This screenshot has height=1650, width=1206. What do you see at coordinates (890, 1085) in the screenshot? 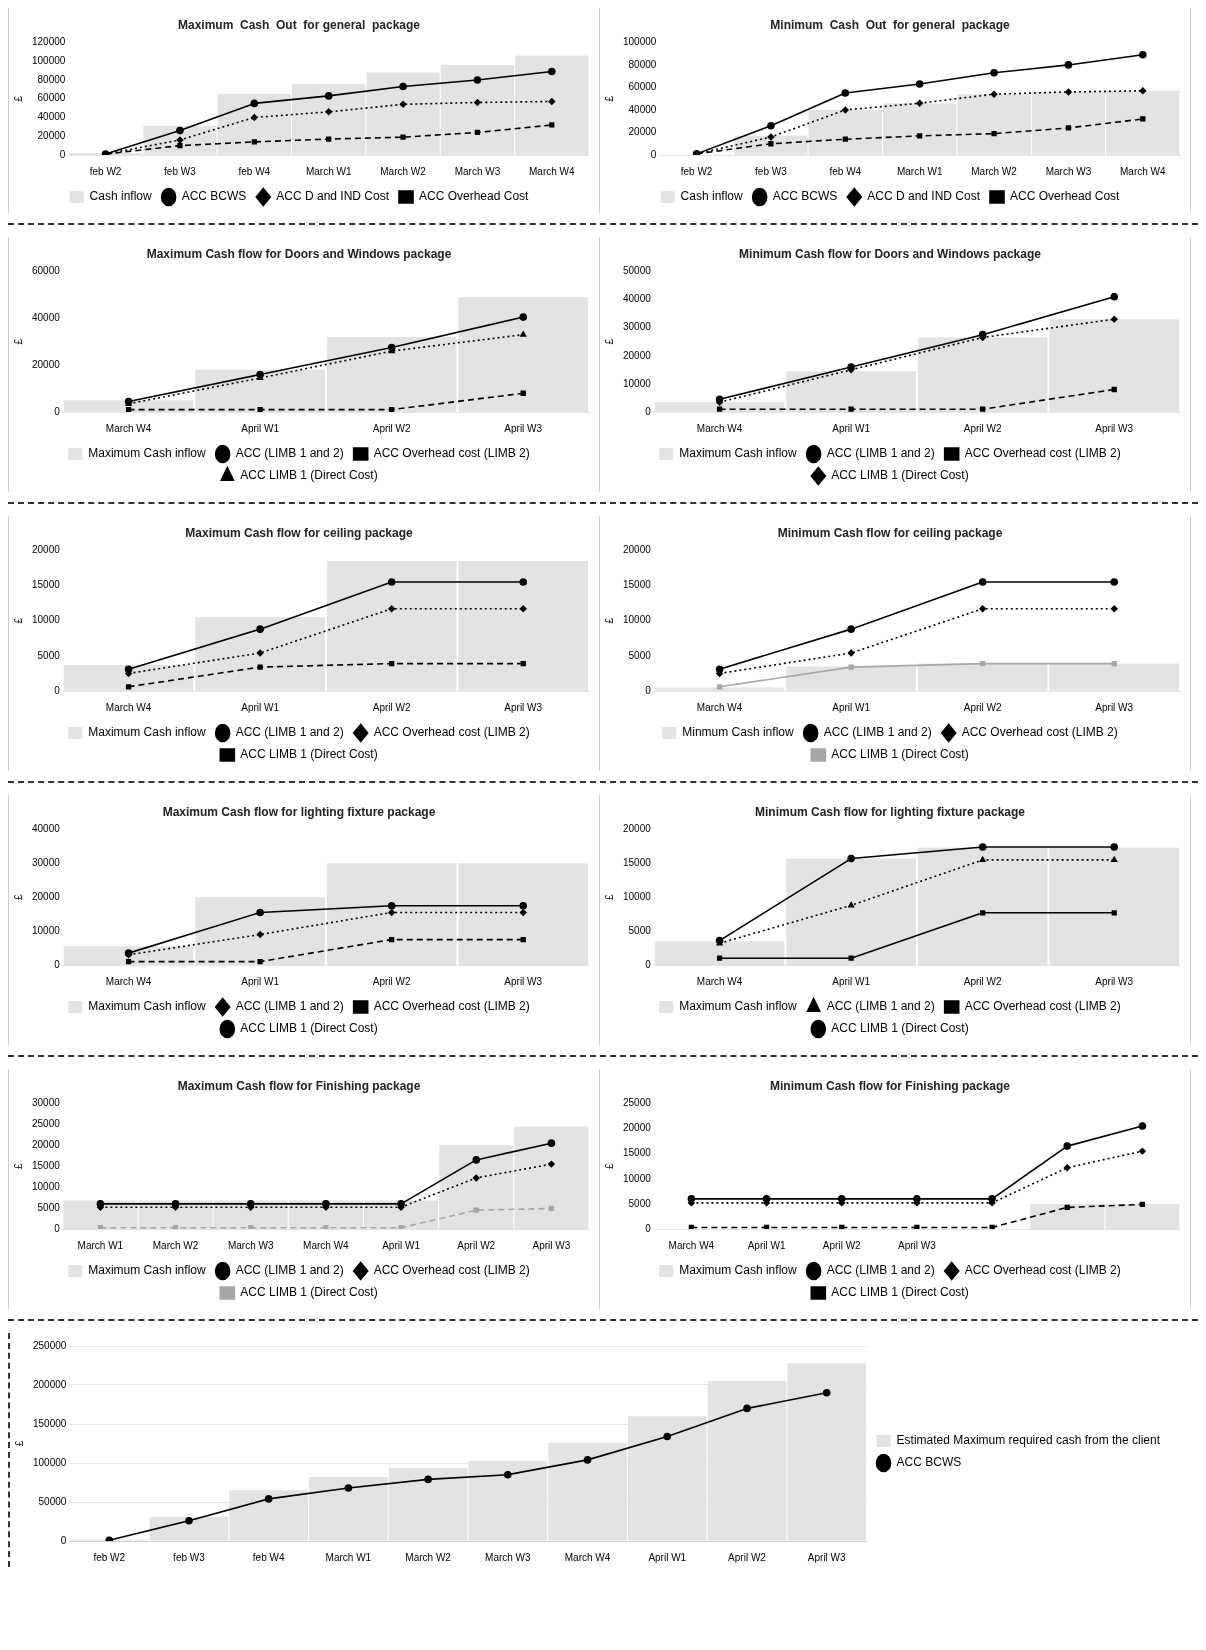
I see `chart-title: Minimum Cash flow for Finishing package` at bounding box center [890, 1085].